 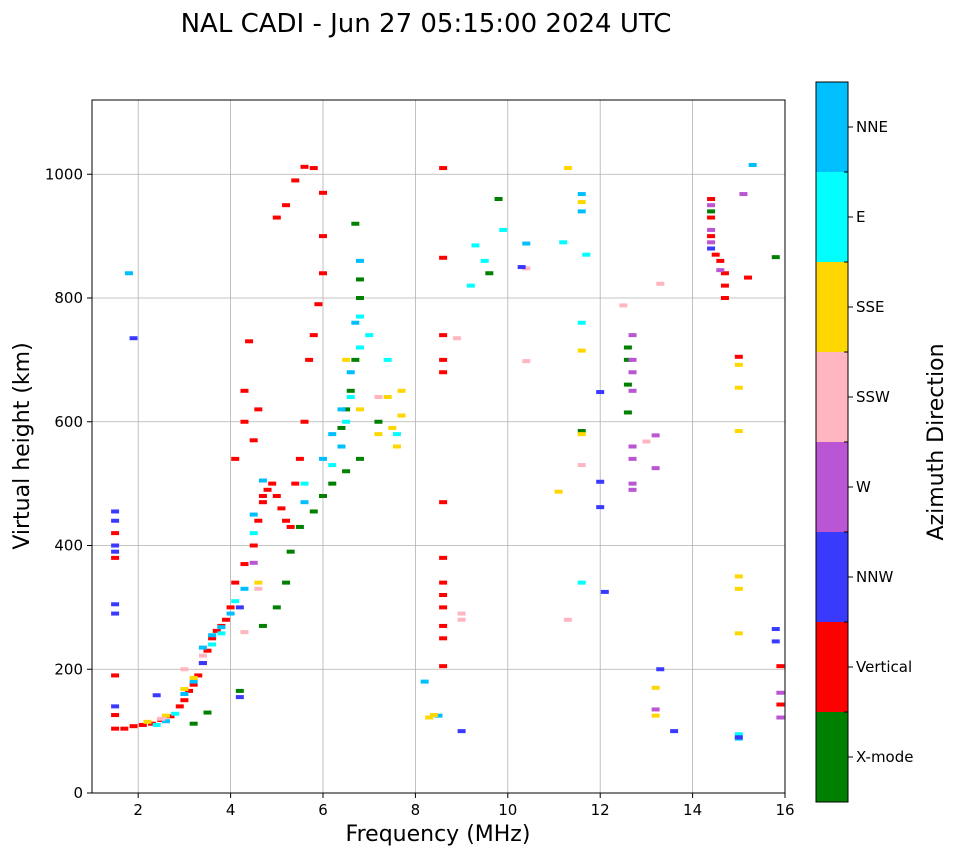 I want to click on colorbar-label-item: X-mode, so click(x=884, y=757).